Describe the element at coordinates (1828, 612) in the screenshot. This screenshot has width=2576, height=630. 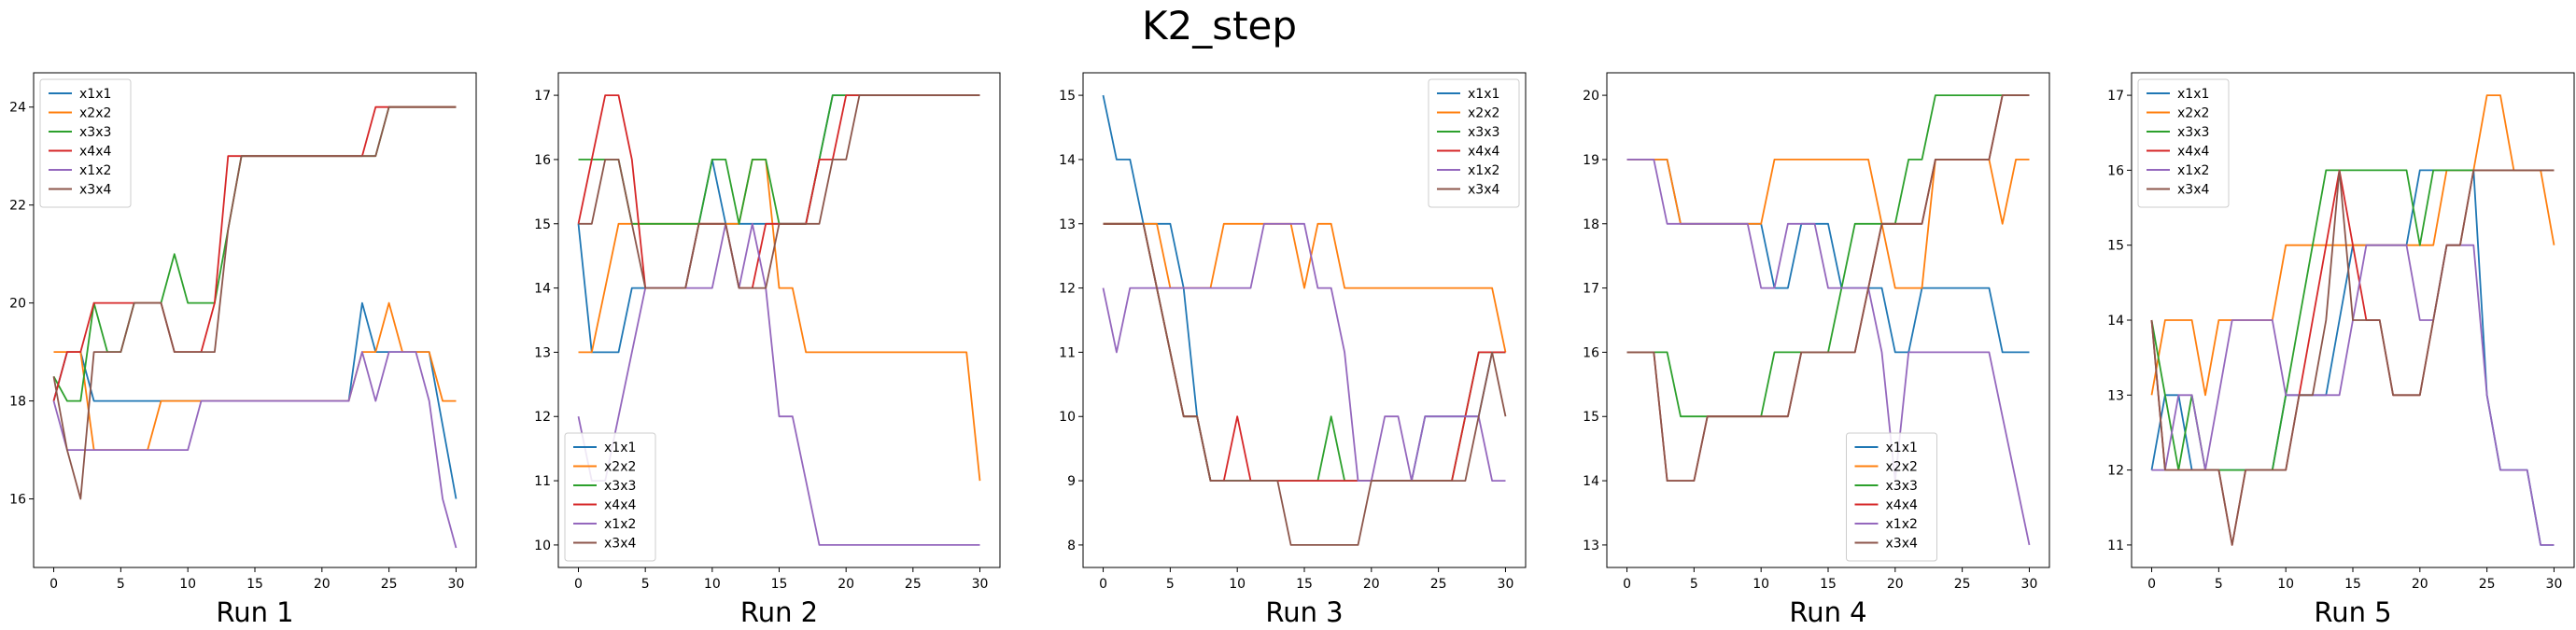
I see `x-axis-label: Run 4` at that location.